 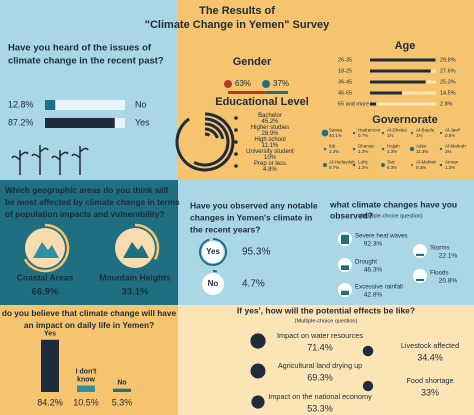 I want to click on item-label: Taiz, so click(x=391, y=162).